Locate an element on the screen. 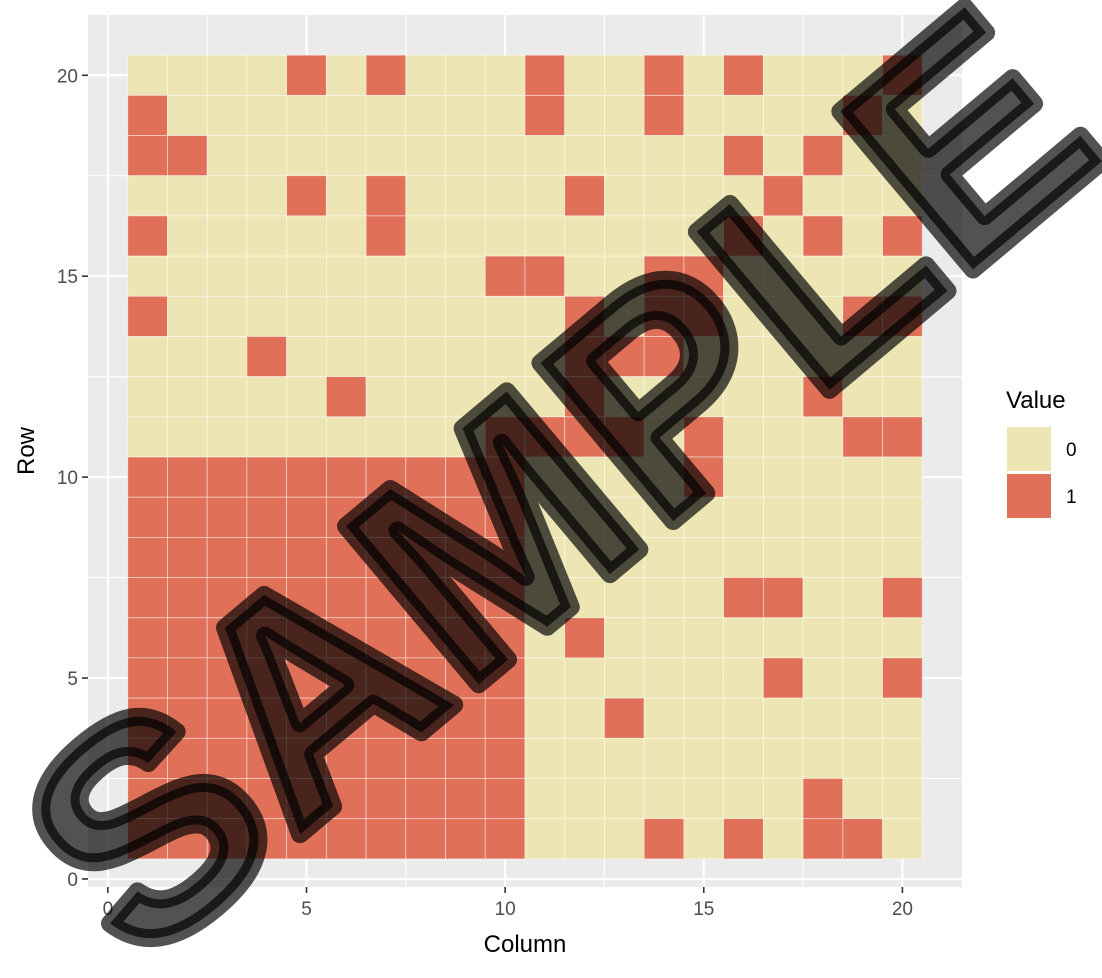 The width and height of the screenshot is (1102, 978). x-axis: 0 5 10 15 20 is located at coordinates (508, 903).